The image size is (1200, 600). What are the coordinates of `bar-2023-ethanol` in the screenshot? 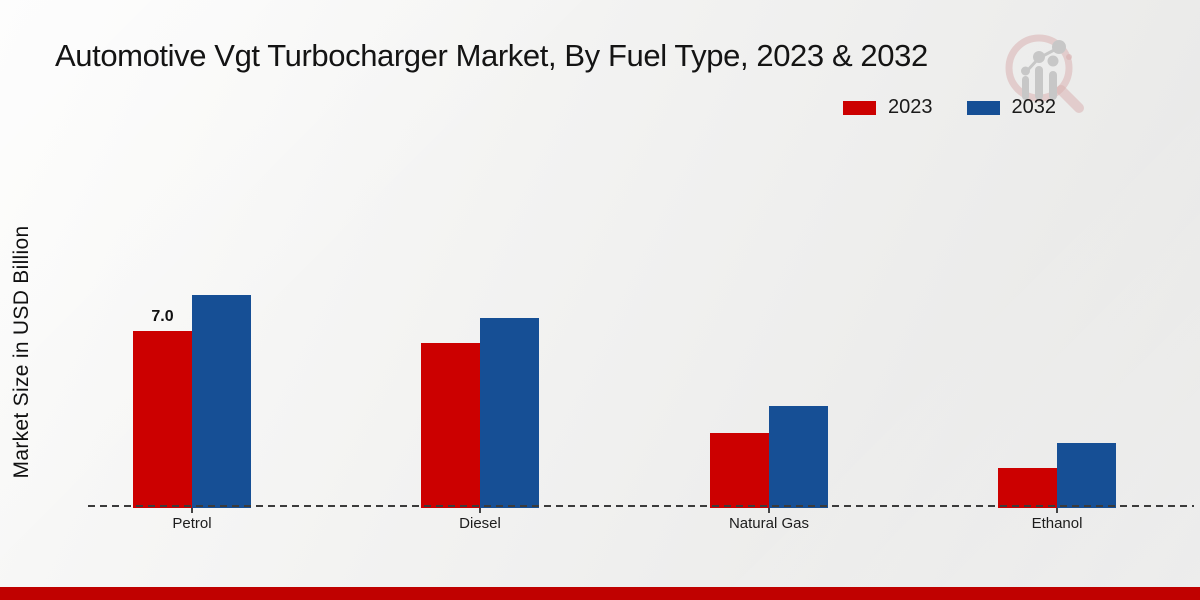 It's located at (1027, 488).